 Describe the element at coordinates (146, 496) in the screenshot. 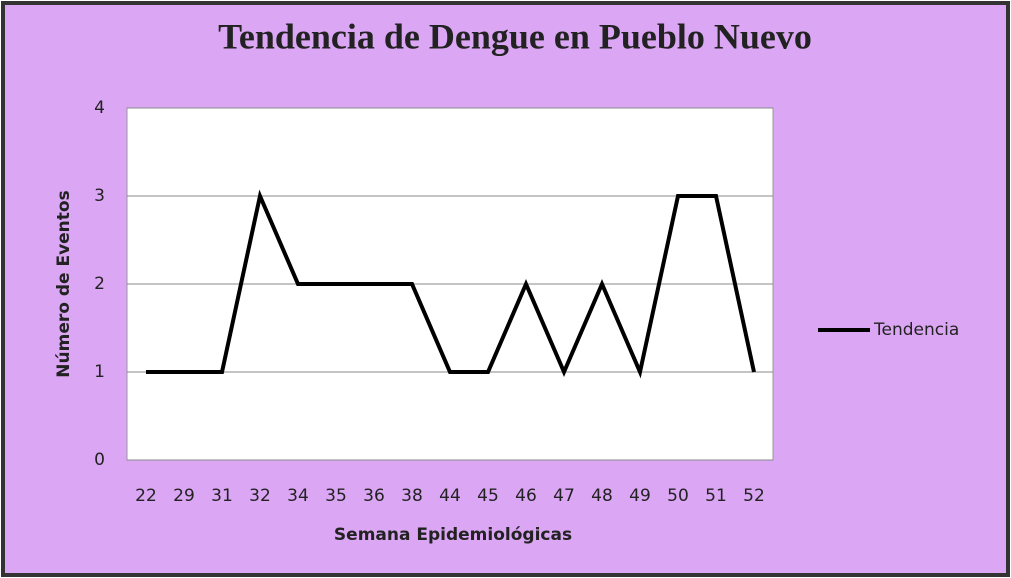

I see `x-tick-label: 22` at that location.